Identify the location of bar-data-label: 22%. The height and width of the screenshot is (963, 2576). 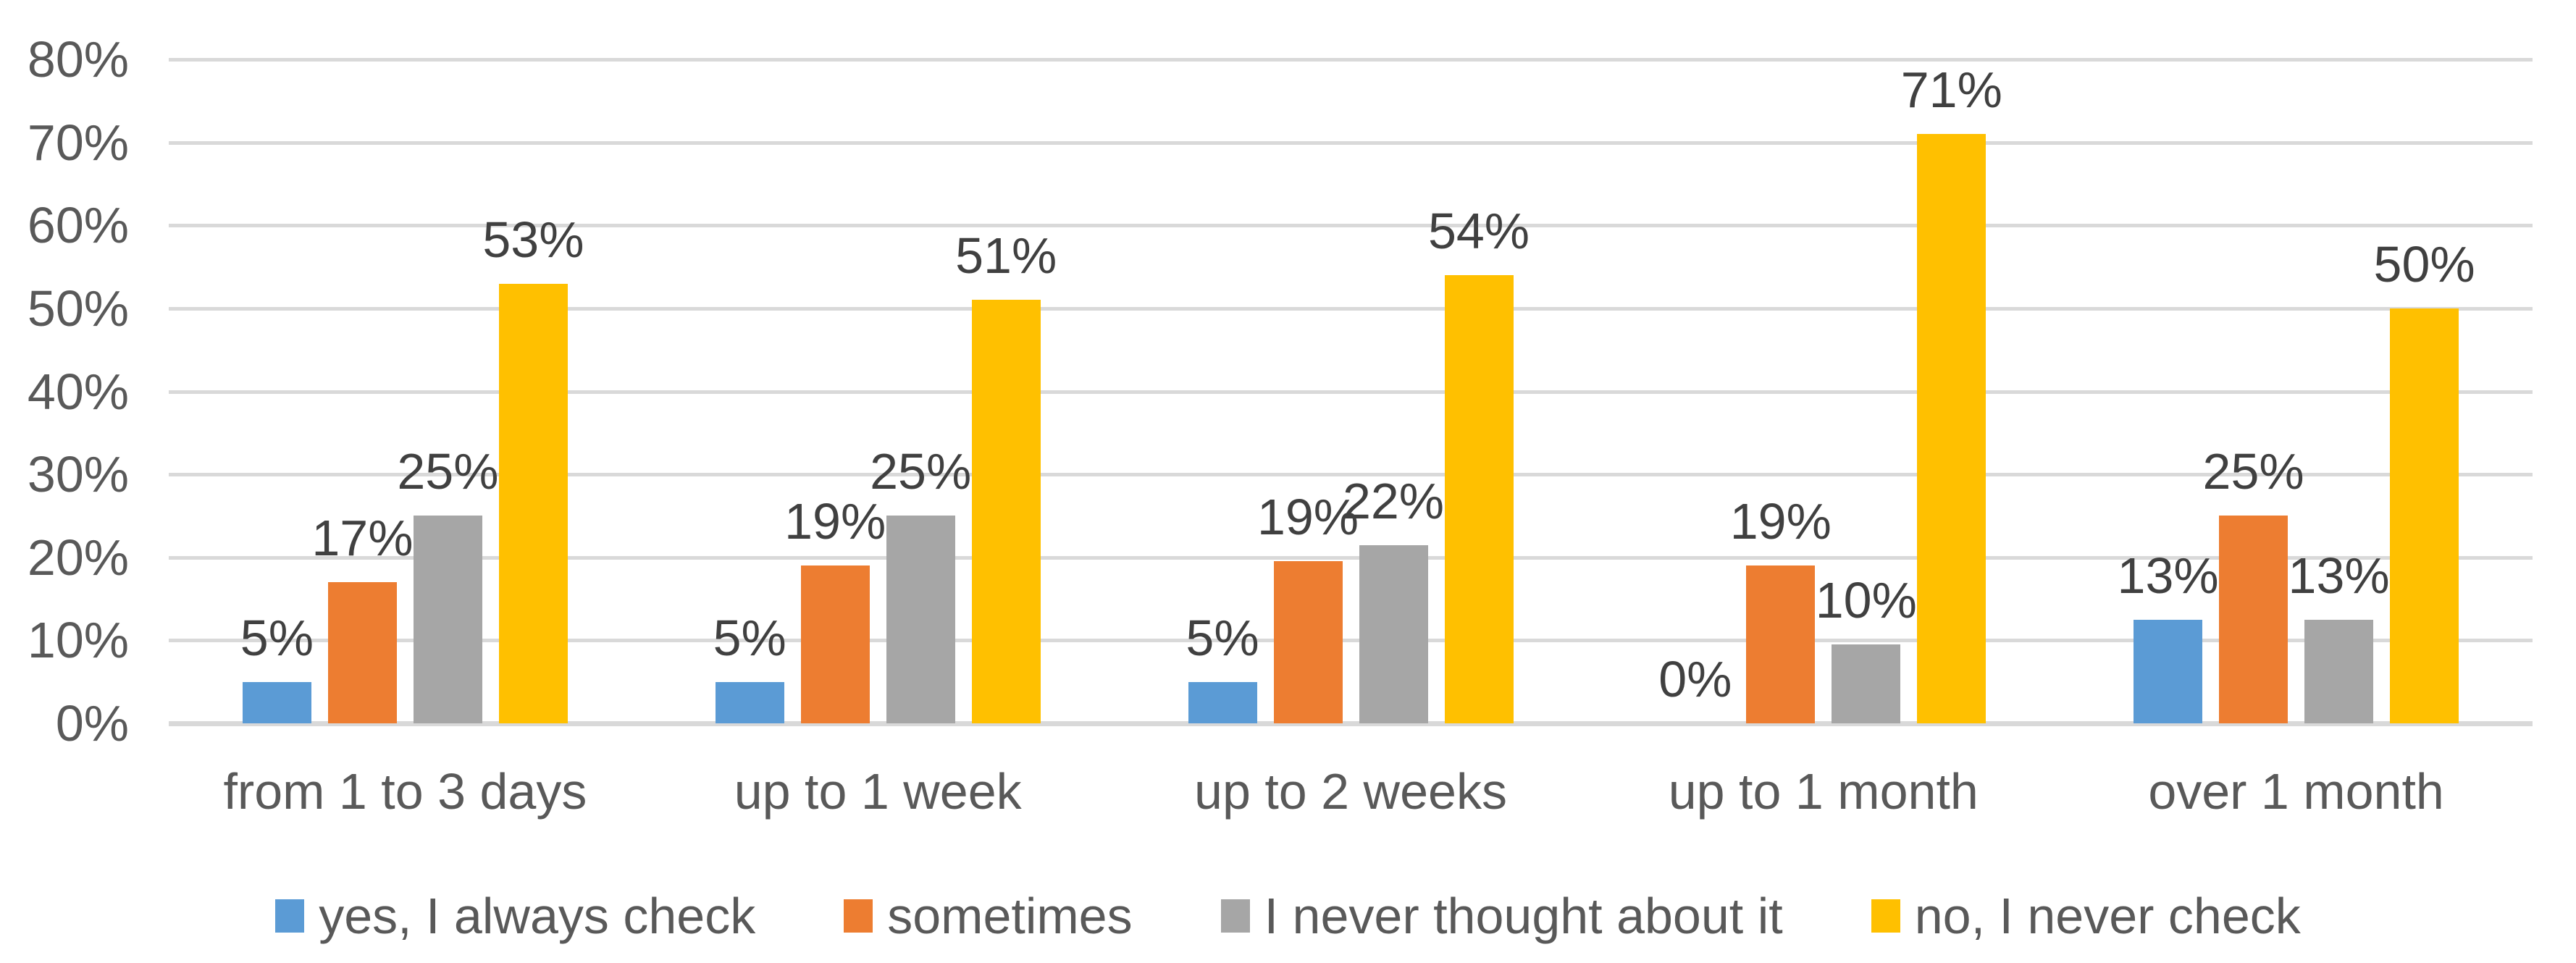
(1393, 501).